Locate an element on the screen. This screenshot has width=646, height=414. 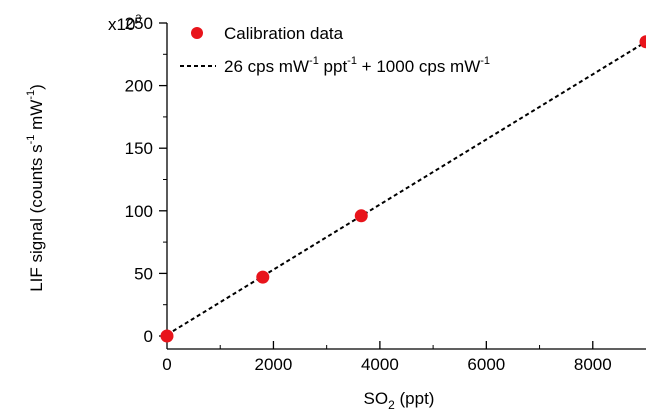
x-tick-label: 2000 is located at coordinates (274, 364).